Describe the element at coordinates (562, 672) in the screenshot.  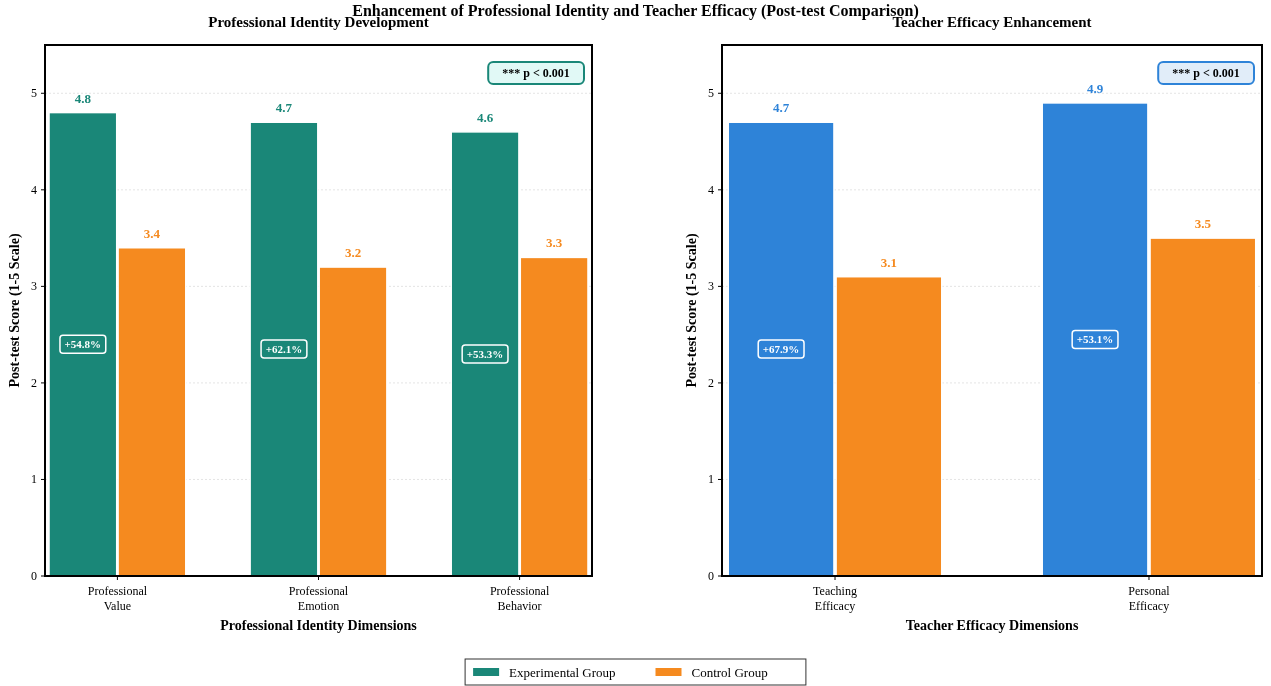
I see `legend-label: Experimental Group` at that location.